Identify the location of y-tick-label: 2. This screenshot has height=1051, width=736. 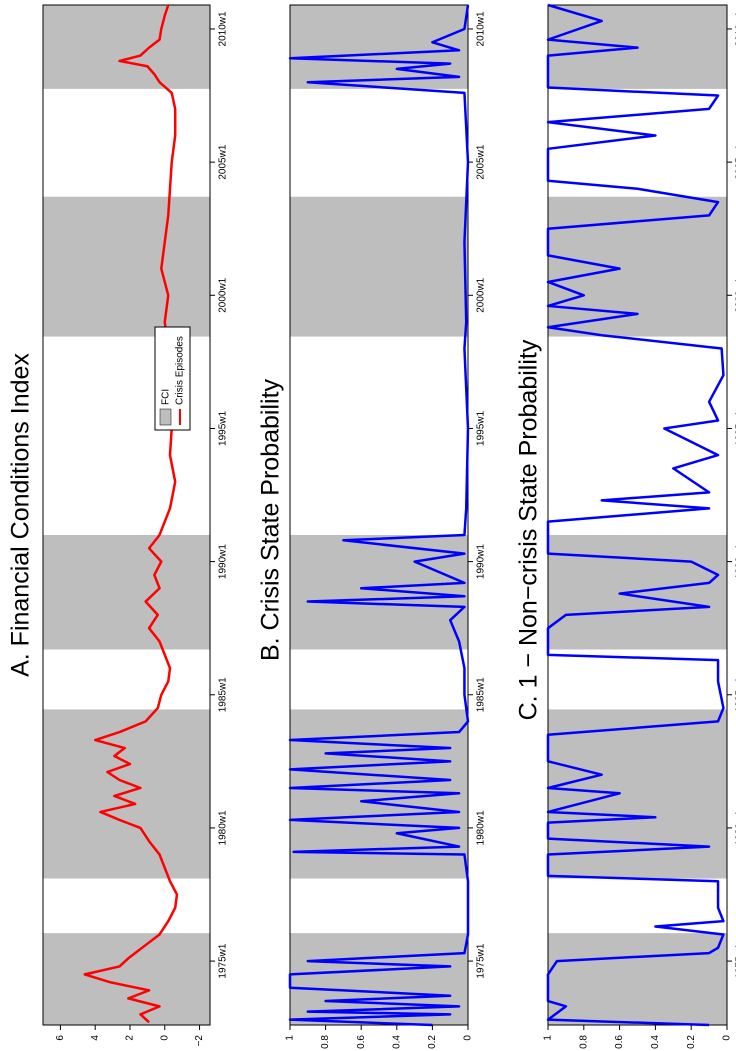
(130, 1038).